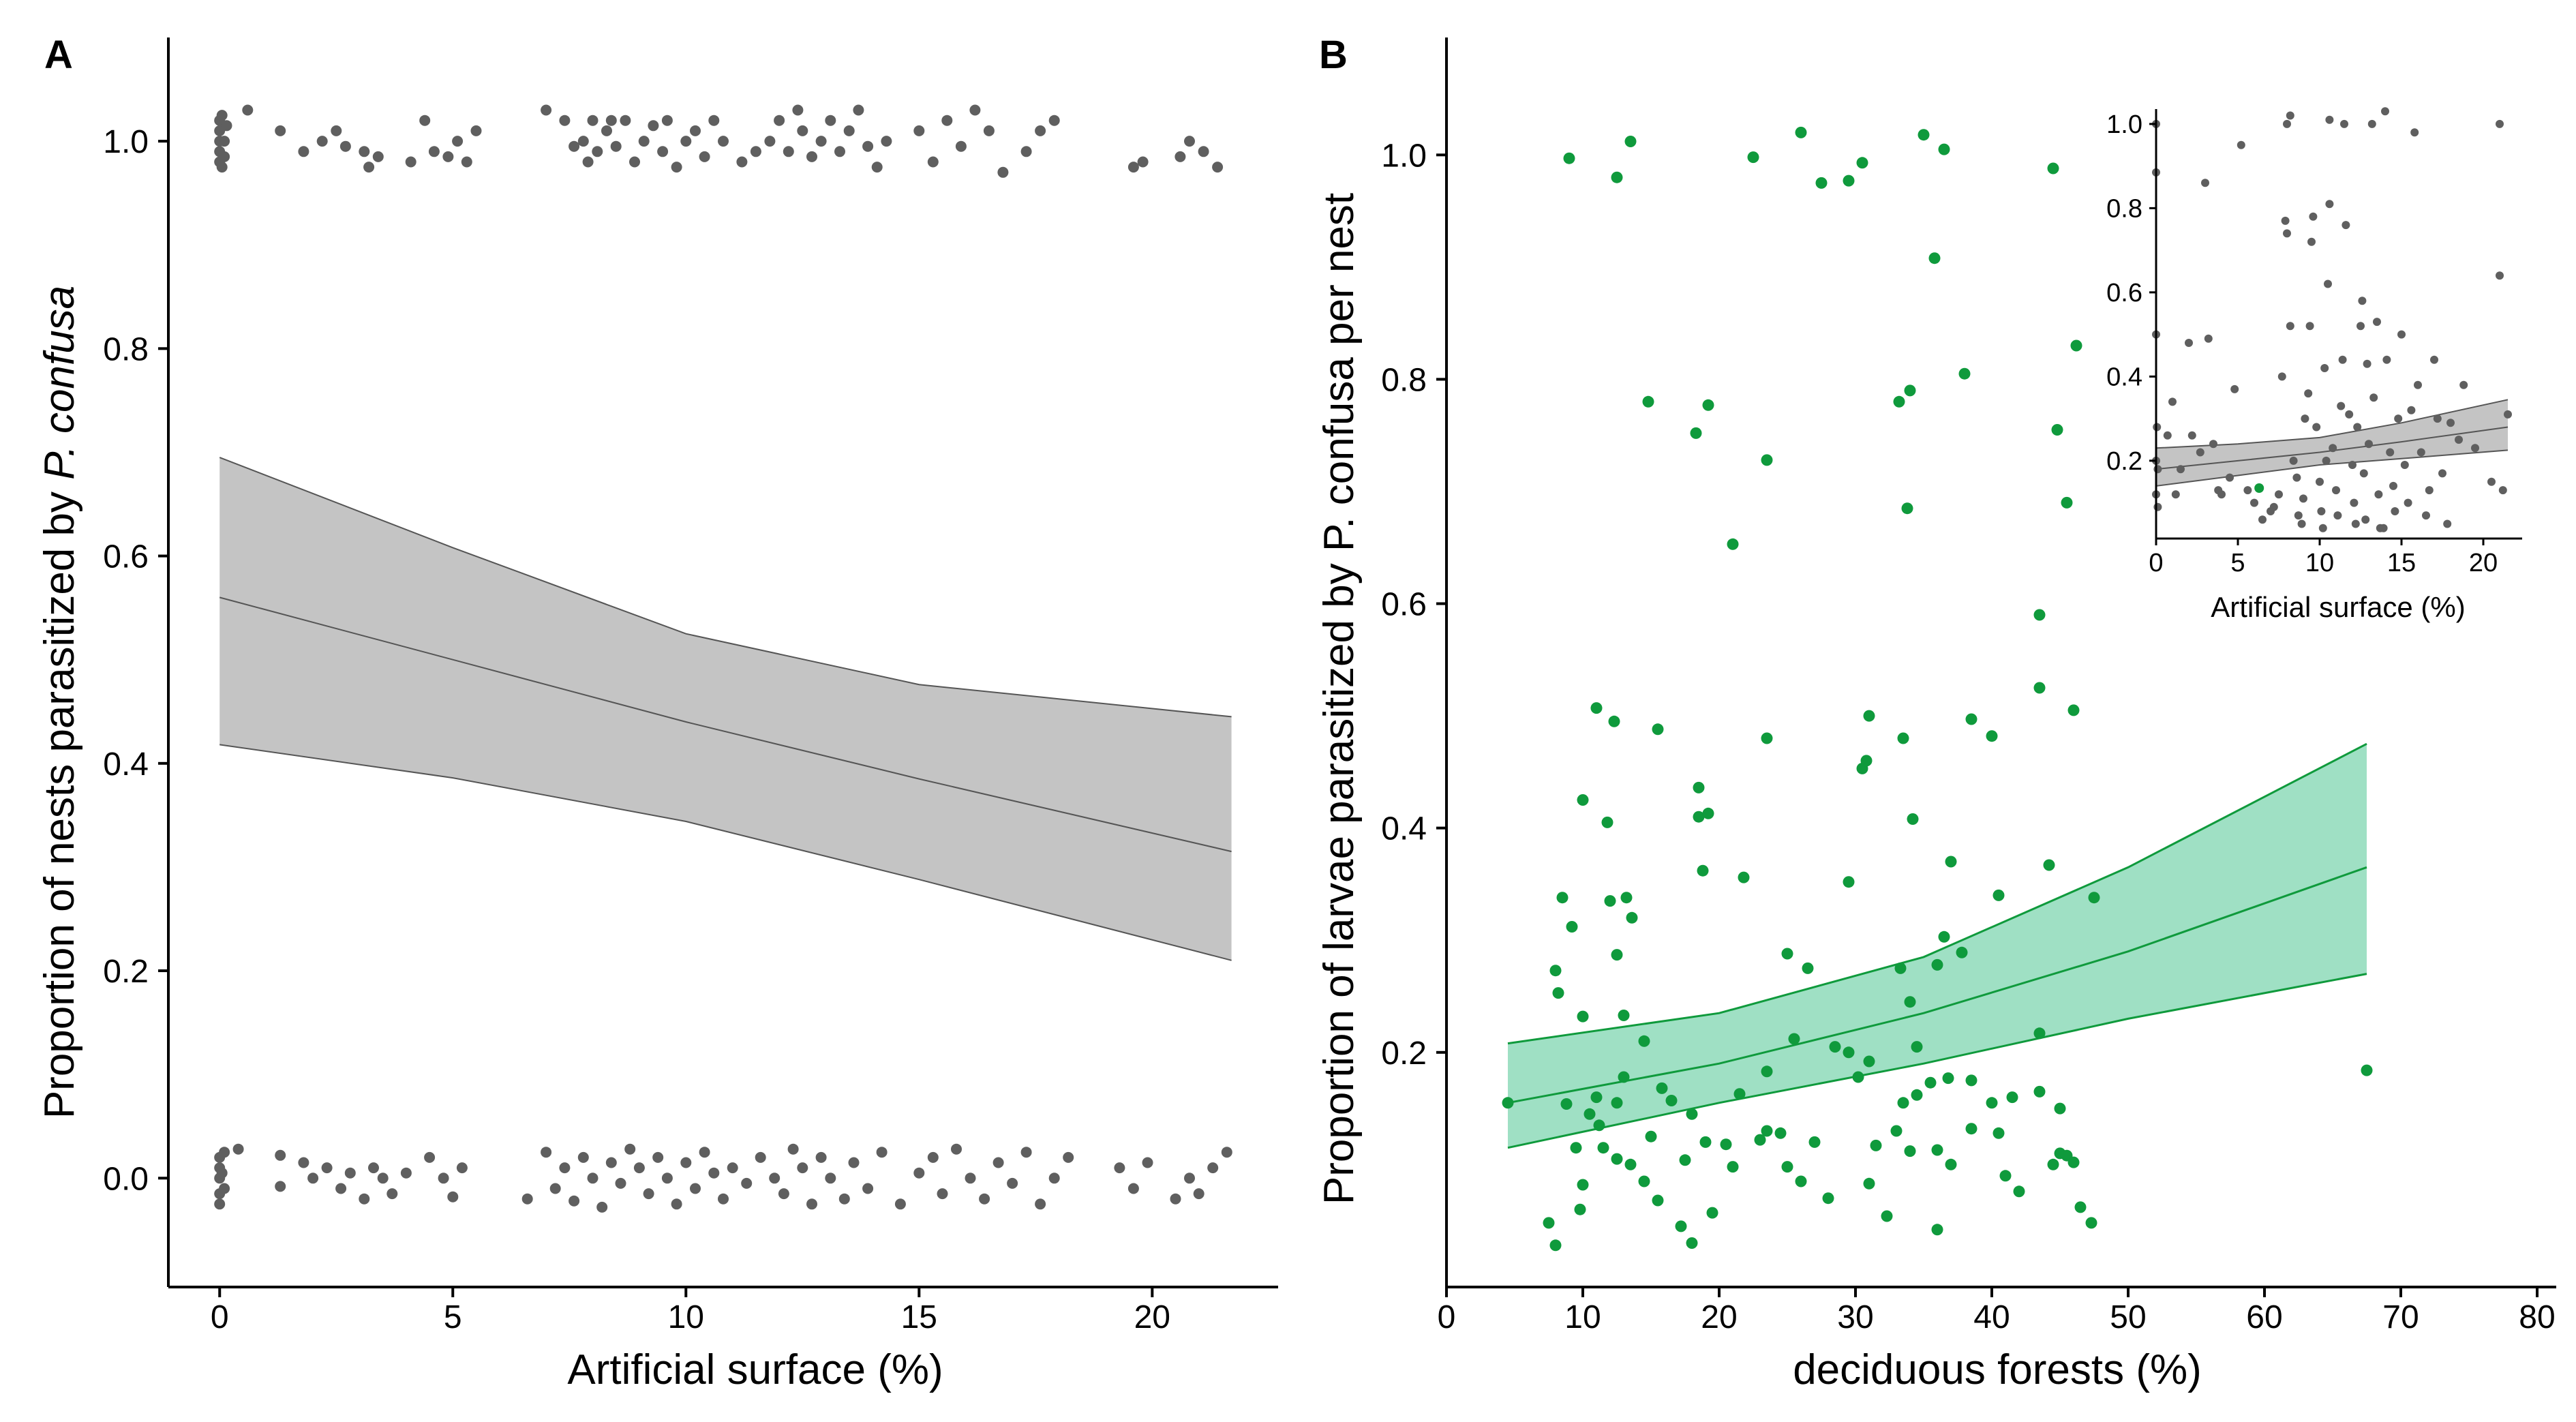  What do you see at coordinates (2400, 1317) in the screenshot?
I see `panel-b-x-tick-label: 70` at bounding box center [2400, 1317].